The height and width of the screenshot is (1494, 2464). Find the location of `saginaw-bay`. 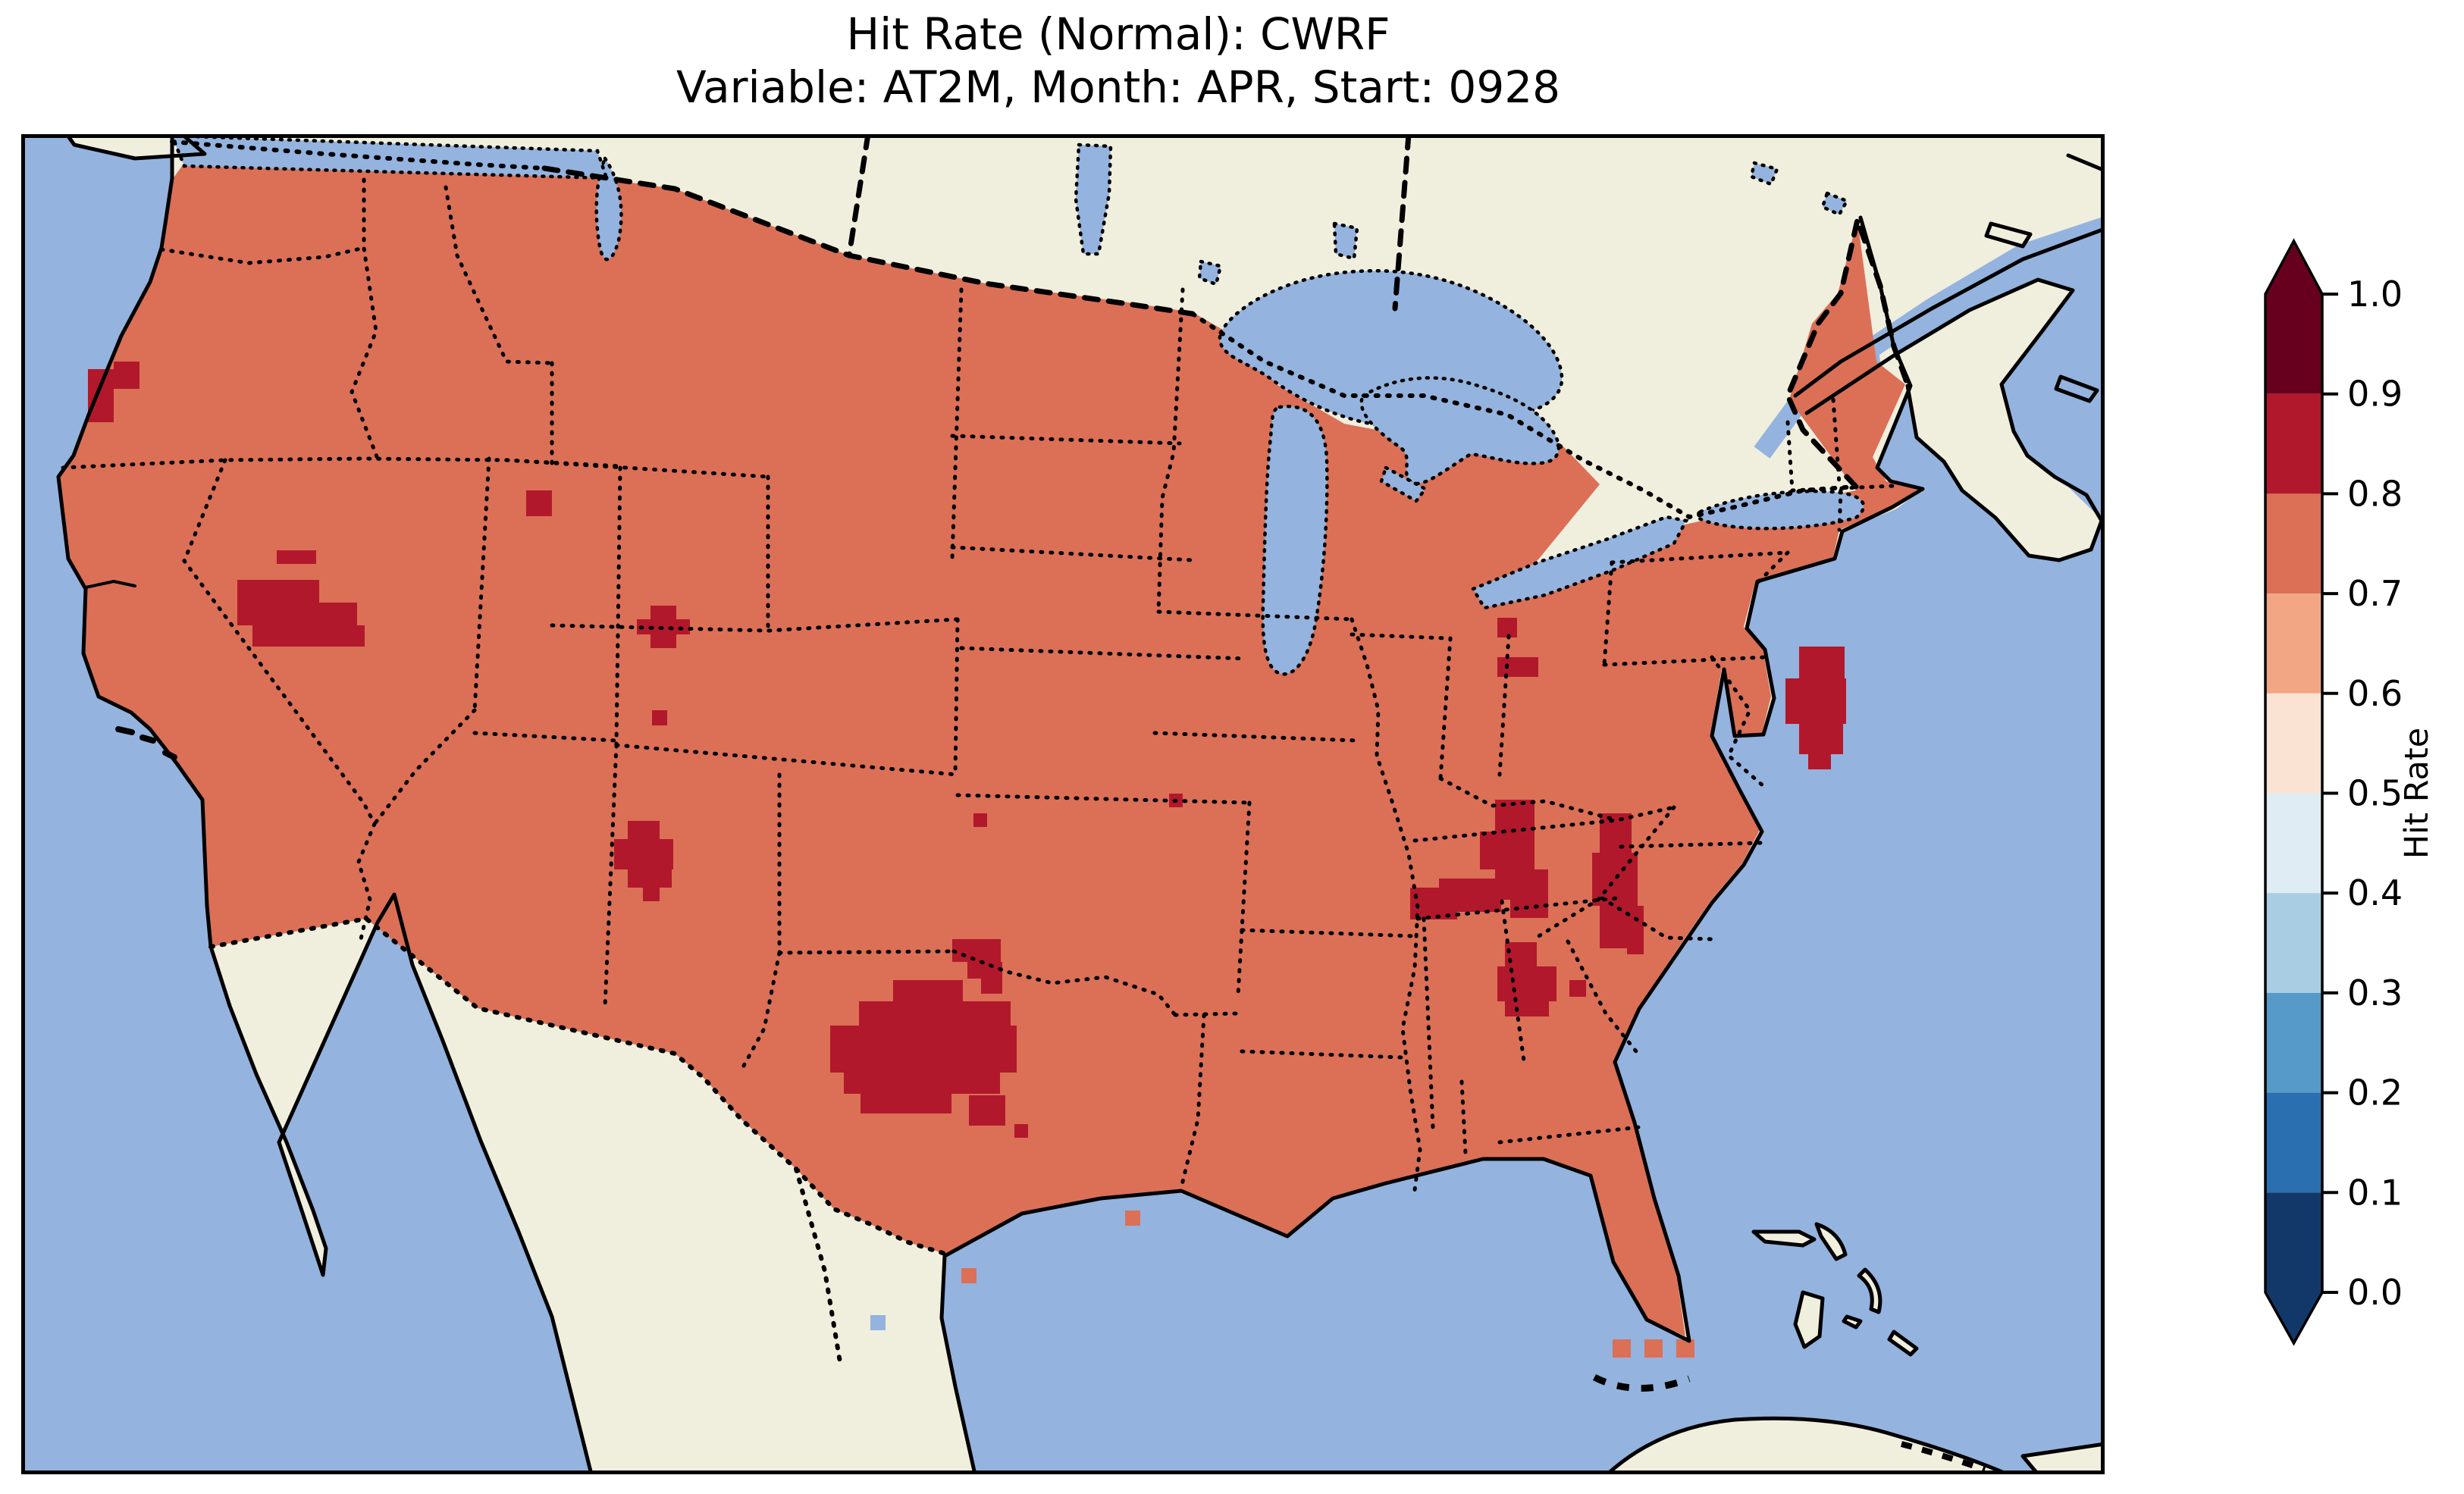

saginaw-bay is located at coordinates (1404, 484).